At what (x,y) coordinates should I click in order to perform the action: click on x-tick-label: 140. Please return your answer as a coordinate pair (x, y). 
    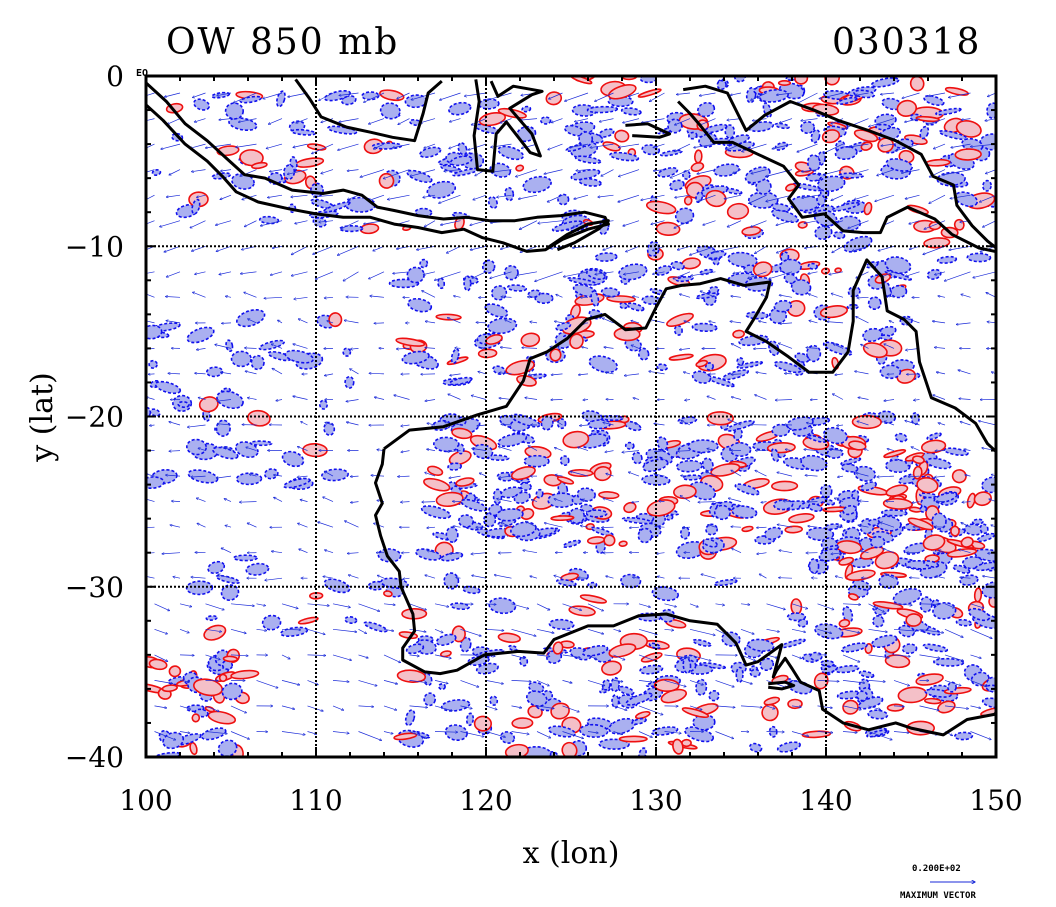
    Looking at the image, I should click on (825, 800).